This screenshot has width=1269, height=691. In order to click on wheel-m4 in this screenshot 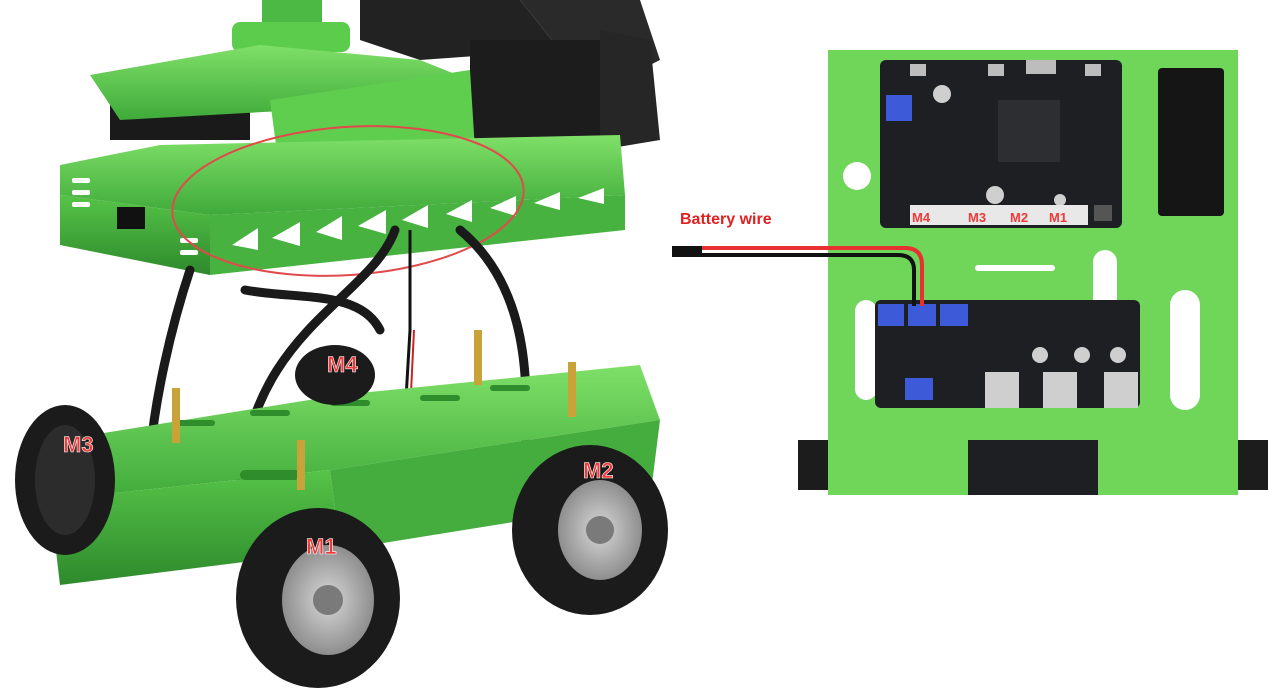, I will do `click(335, 375)`.